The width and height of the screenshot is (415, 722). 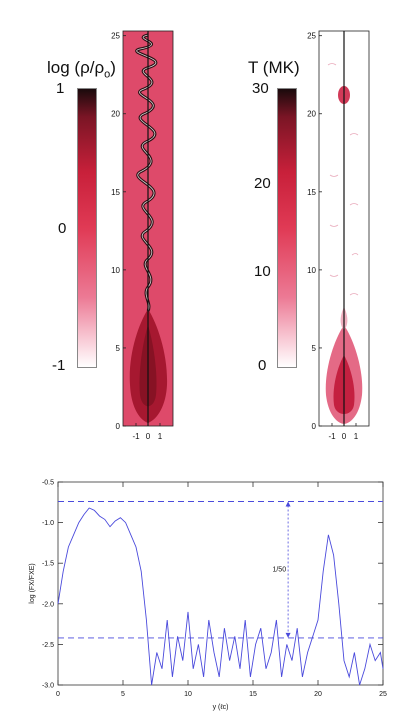 What do you see at coordinates (160, 436) in the screenshot?
I see `density-xtick-label: 1` at bounding box center [160, 436].